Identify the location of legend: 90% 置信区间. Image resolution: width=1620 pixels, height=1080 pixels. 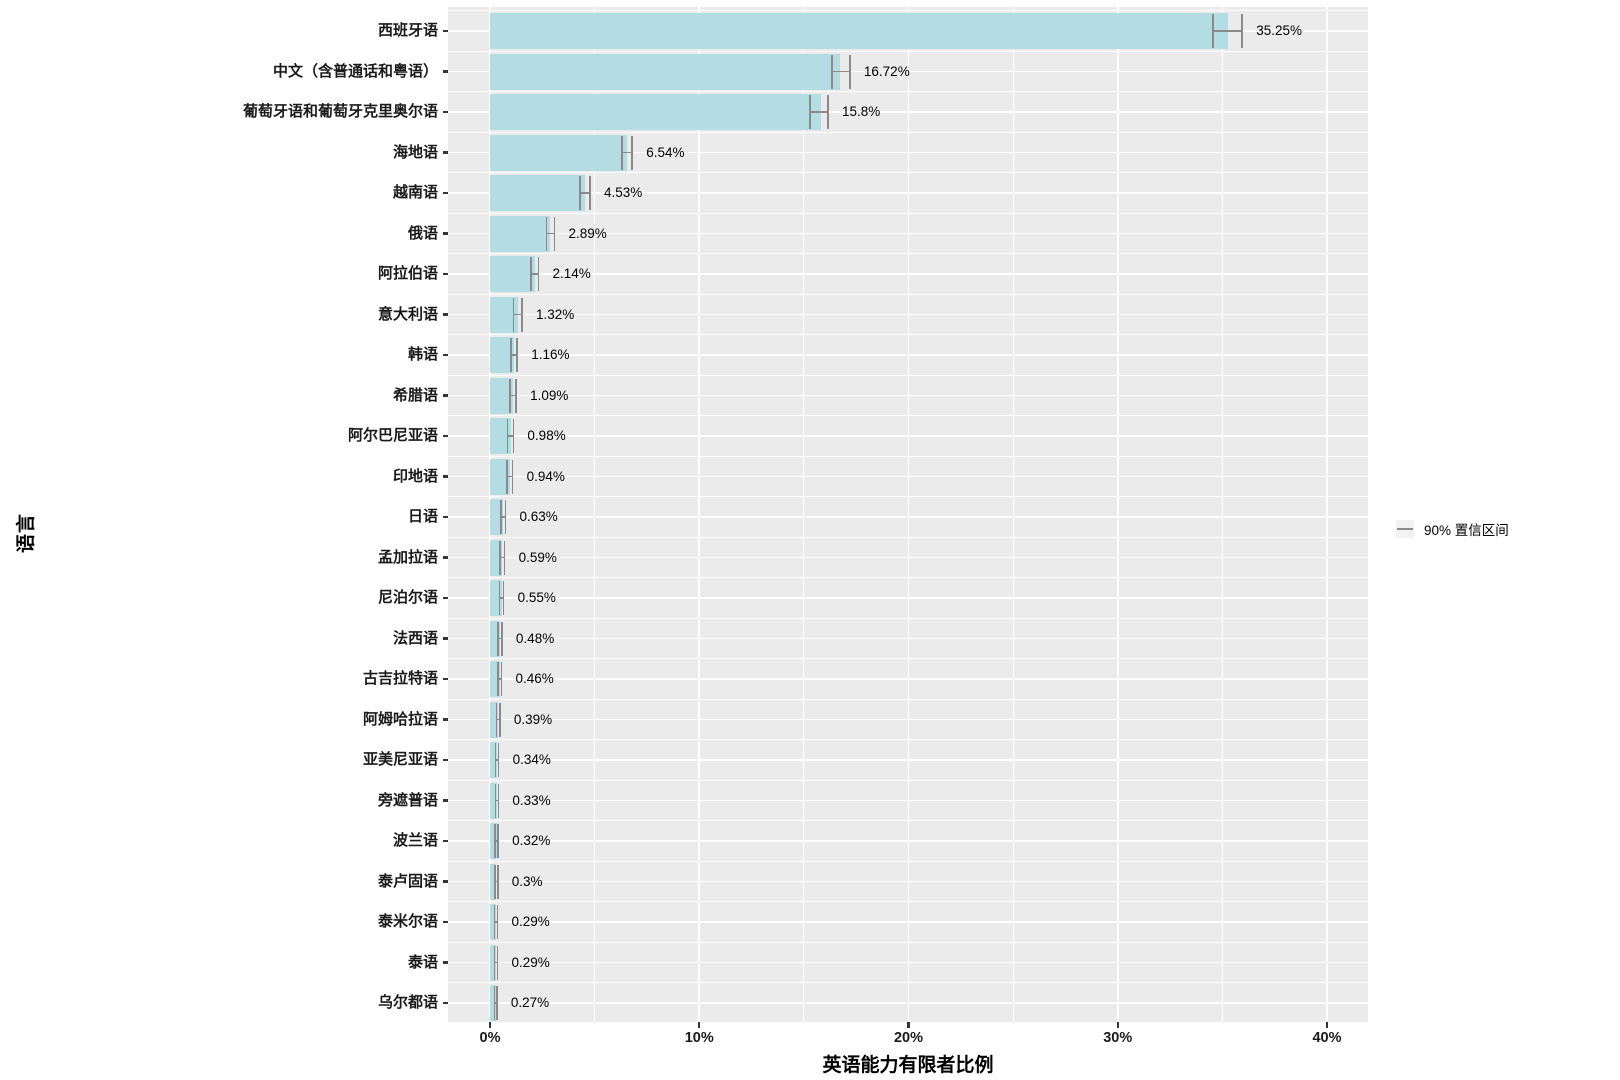
(1452, 529).